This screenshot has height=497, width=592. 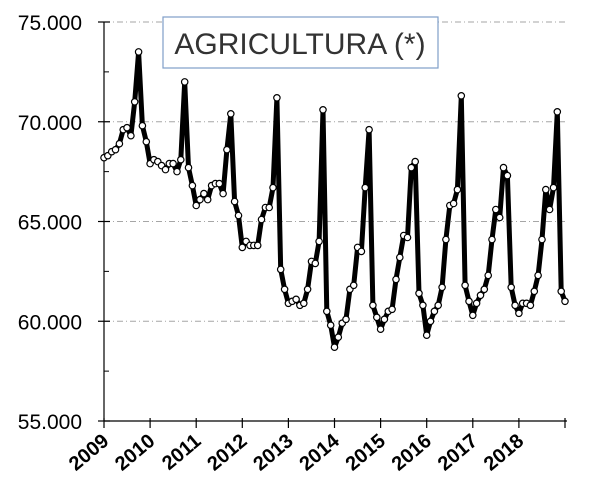 What do you see at coordinates (50, 23) in the screenshot?
I see `y-tick-label: 75.000` at bounding box center [50, 23].